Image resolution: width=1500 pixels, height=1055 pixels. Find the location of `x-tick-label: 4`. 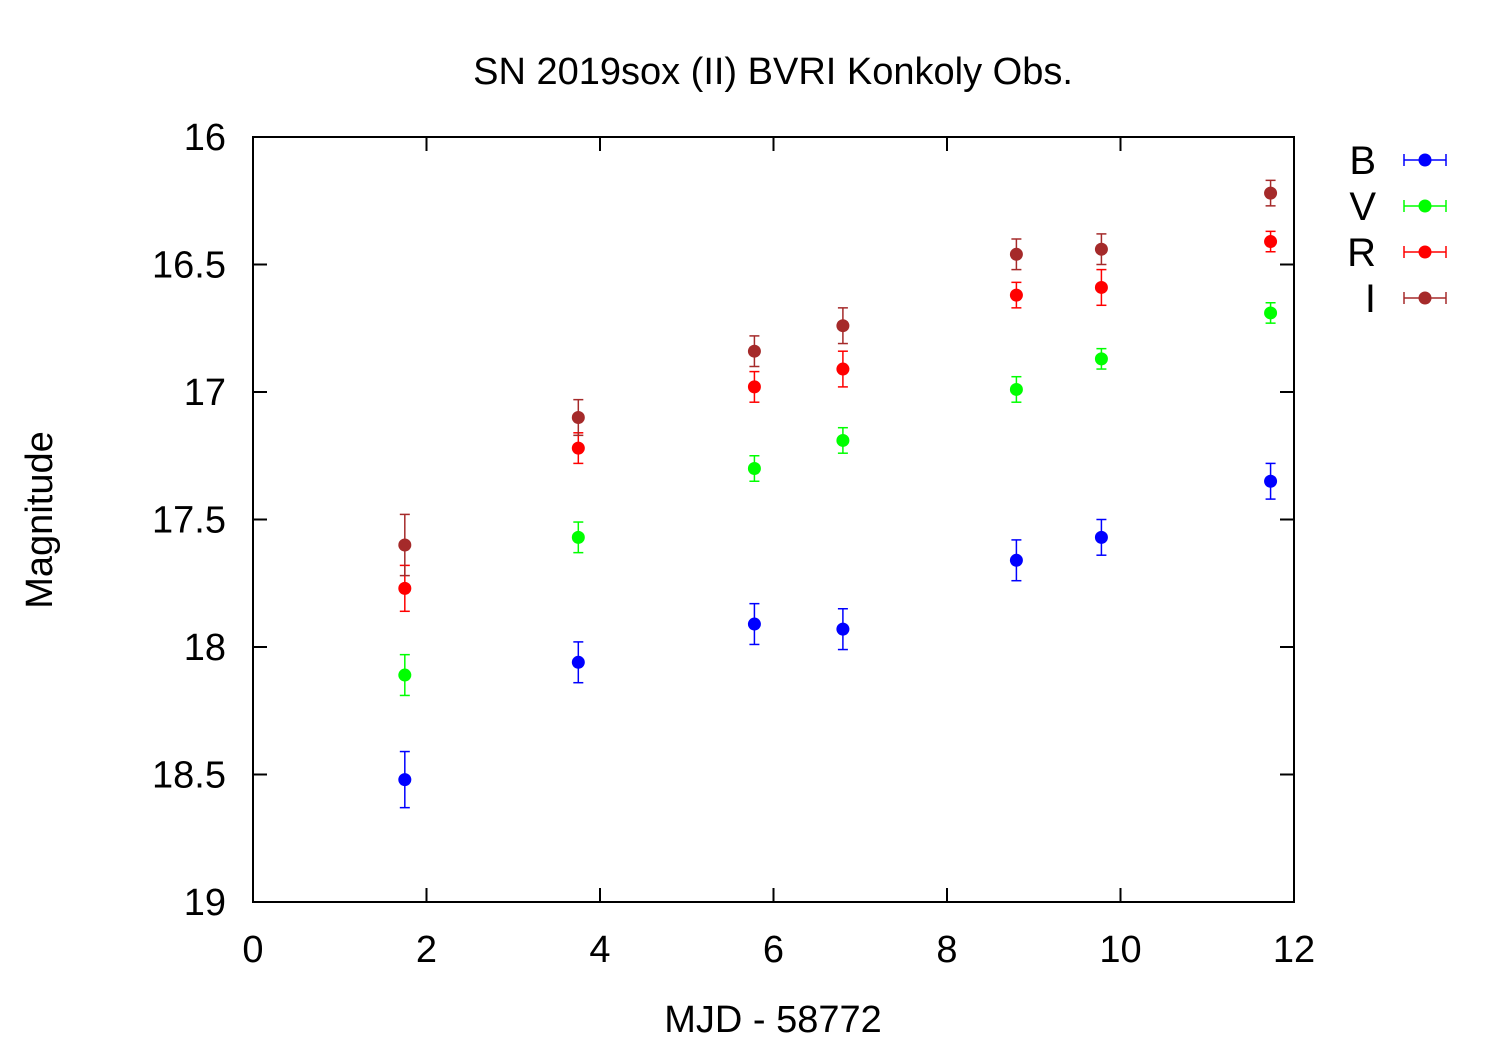

x-tick-label: 4 is located at coordinates (599, 950).